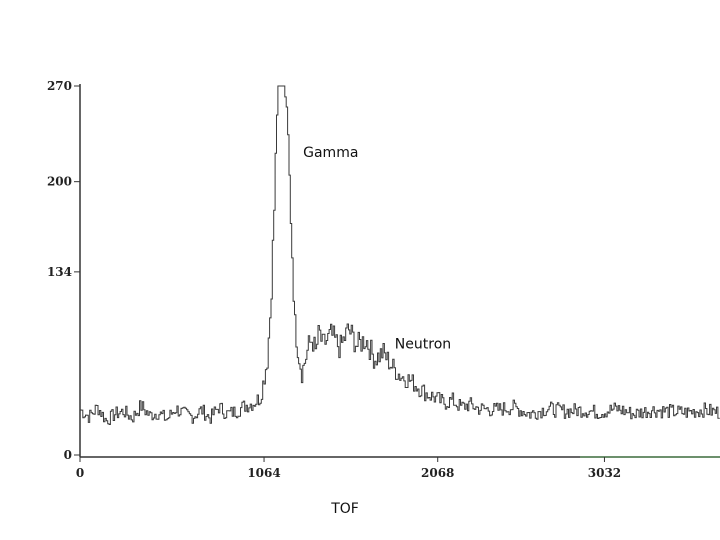  Describe the element at coordinates (59, 182) in the screenshot. I see `y-tick-label: 200` at that location.